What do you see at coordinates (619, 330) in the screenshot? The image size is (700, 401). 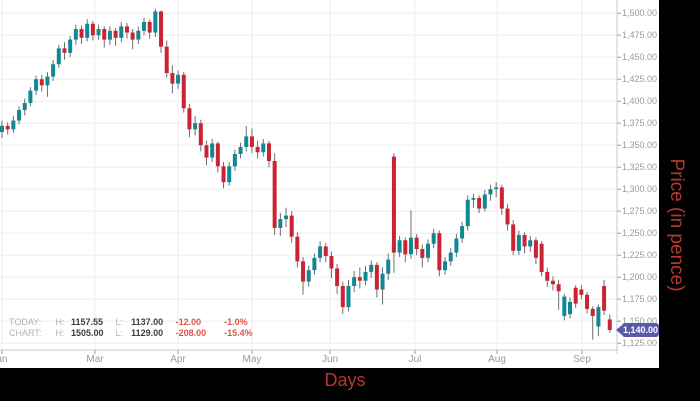 I see `badge-arrow-icon` at bounding box center [619, 330].